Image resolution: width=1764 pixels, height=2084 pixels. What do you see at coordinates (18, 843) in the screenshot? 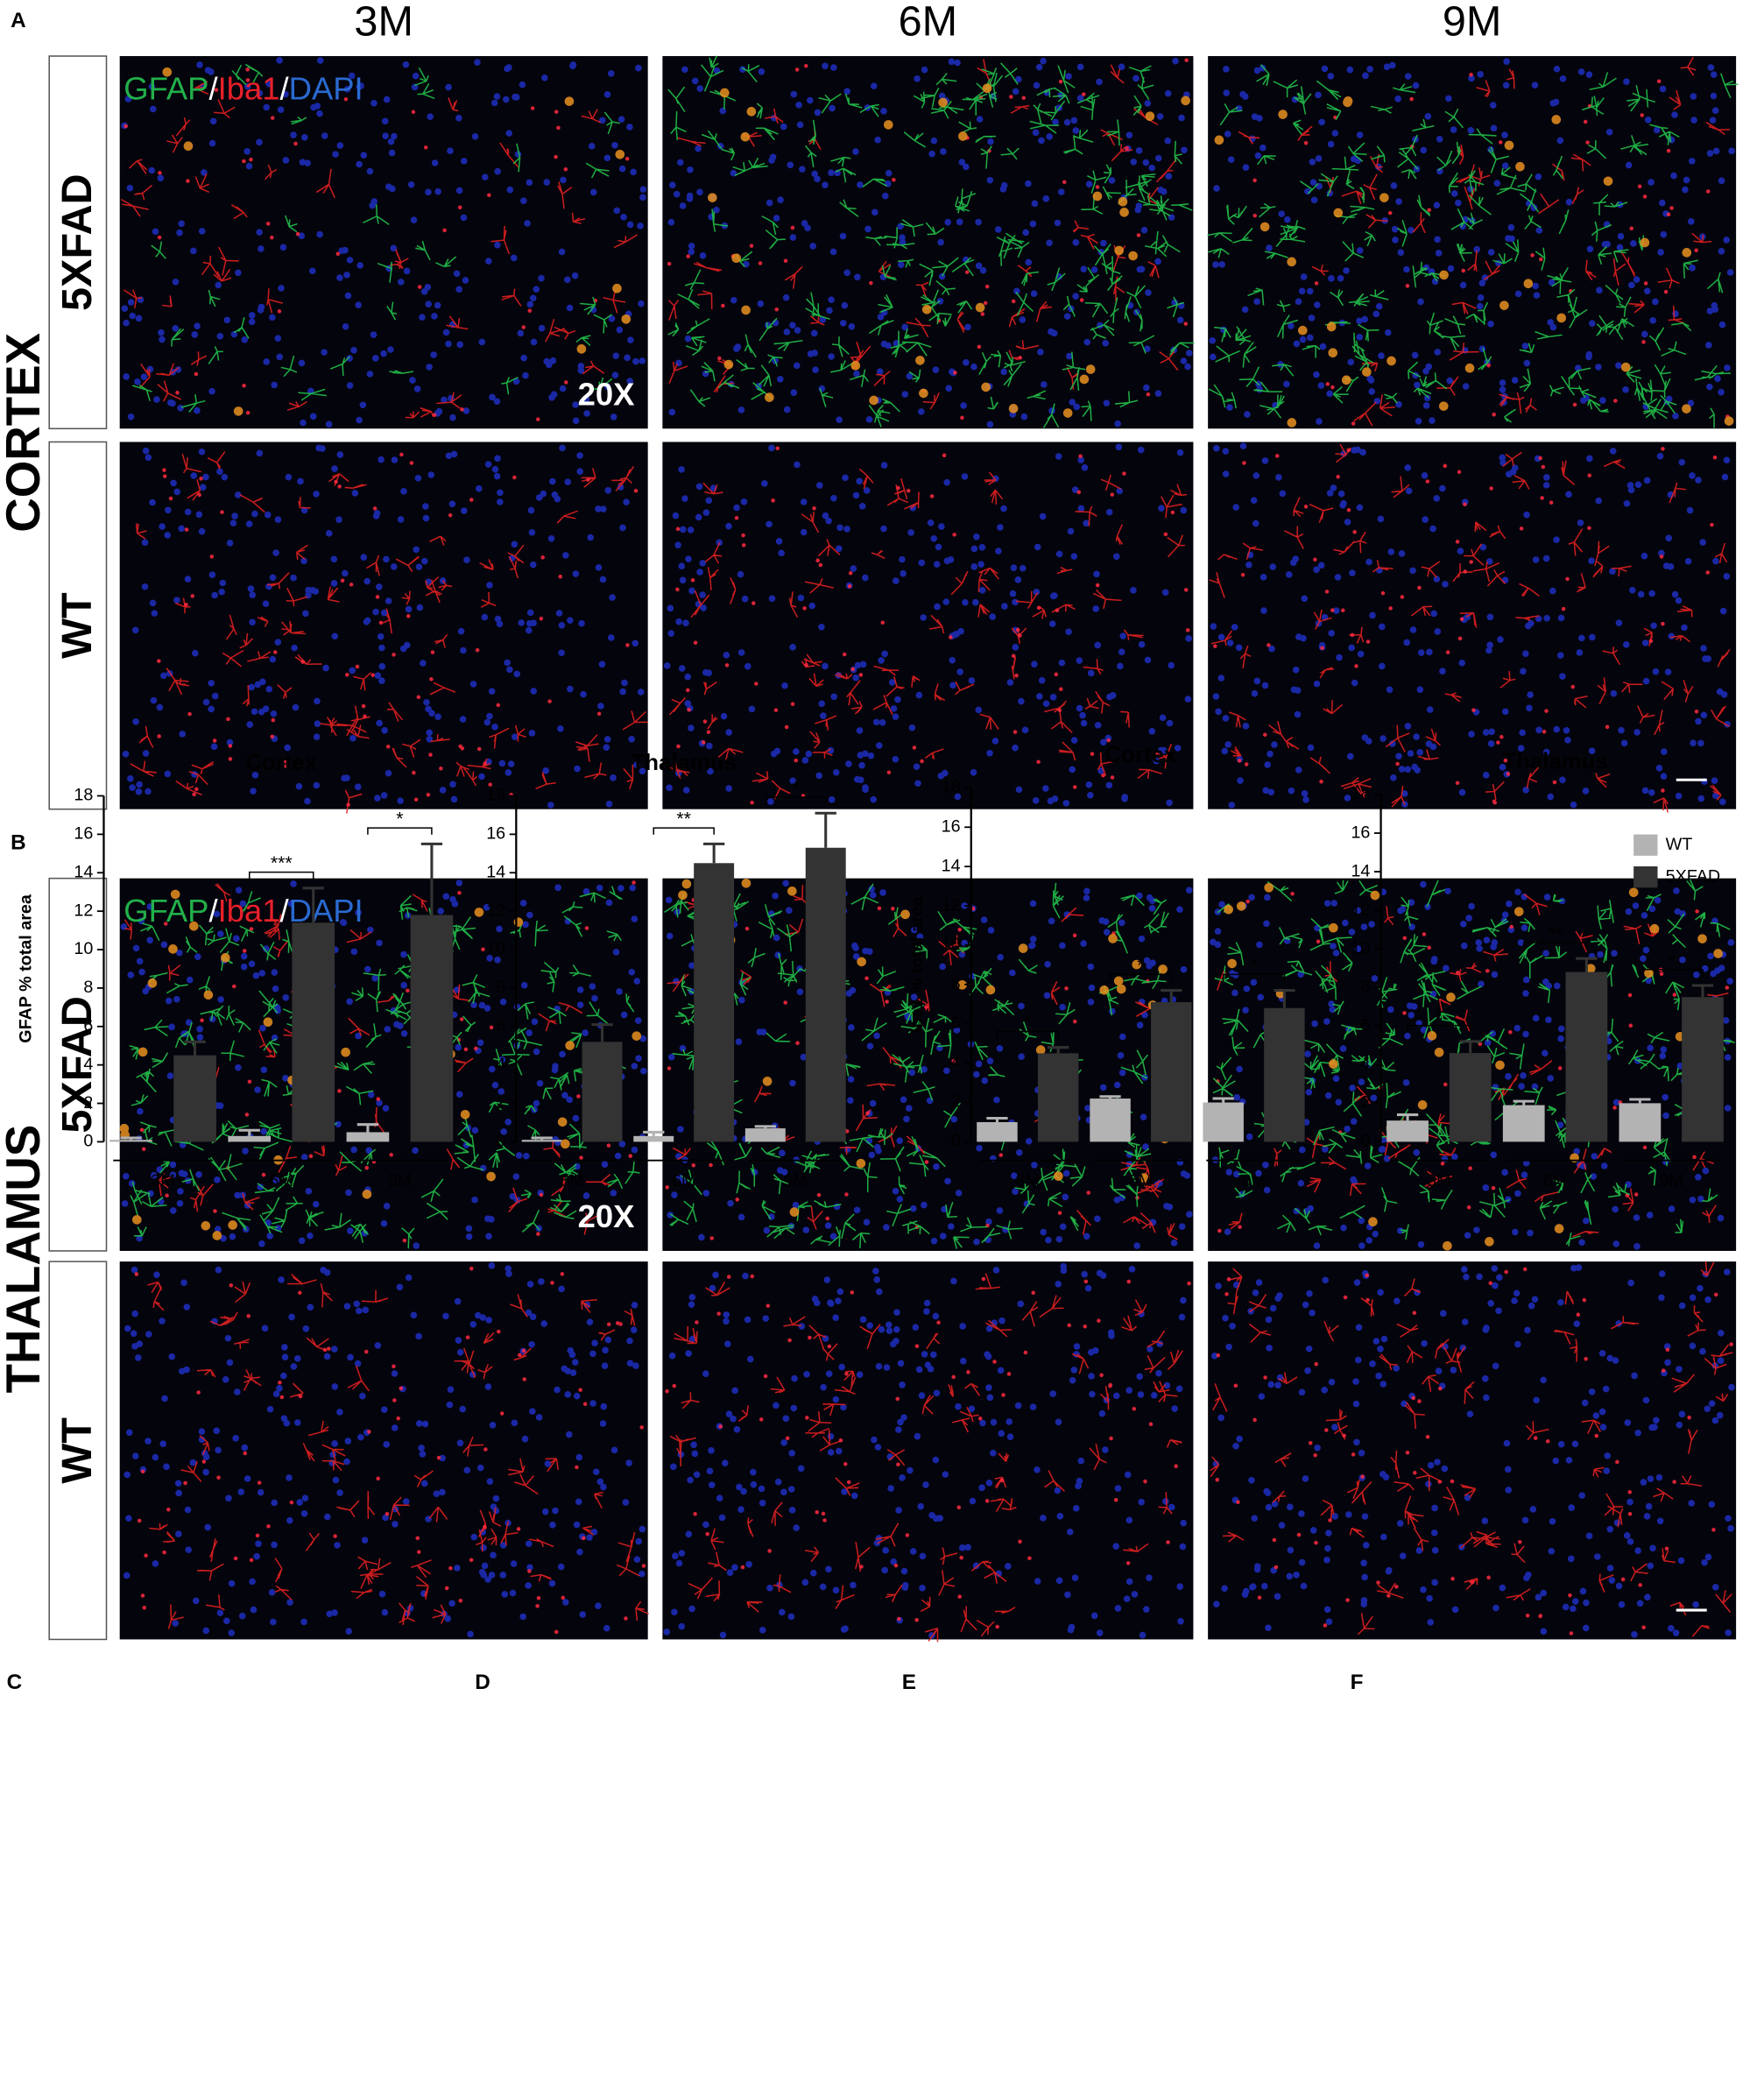
I see `panel-label: B` at bounding box center [18, 843].